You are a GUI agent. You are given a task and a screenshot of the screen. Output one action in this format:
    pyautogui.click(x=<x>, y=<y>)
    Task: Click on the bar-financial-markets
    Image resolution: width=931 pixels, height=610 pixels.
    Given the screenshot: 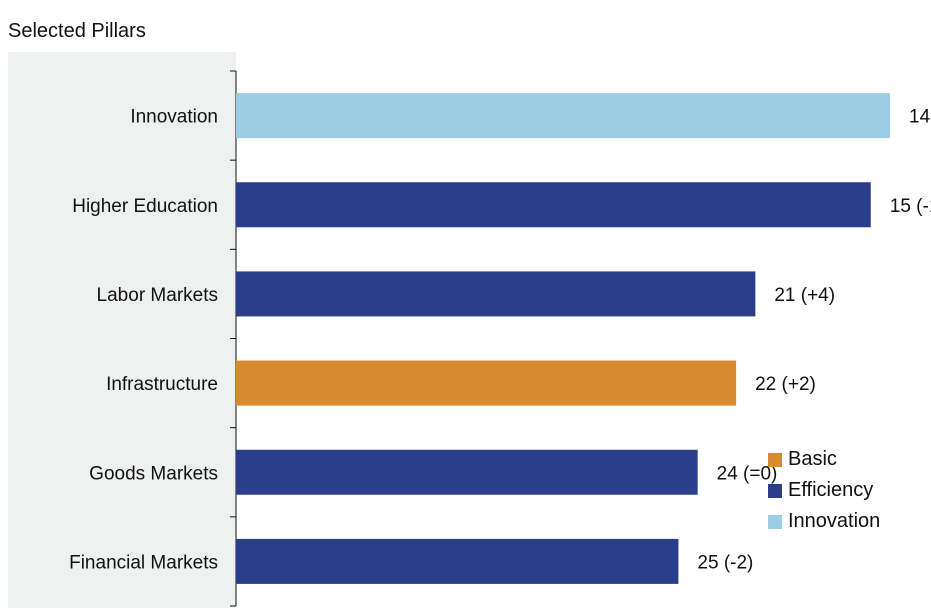 What is the action you would take?
    pyautogui.click(x=457, y=561)
    